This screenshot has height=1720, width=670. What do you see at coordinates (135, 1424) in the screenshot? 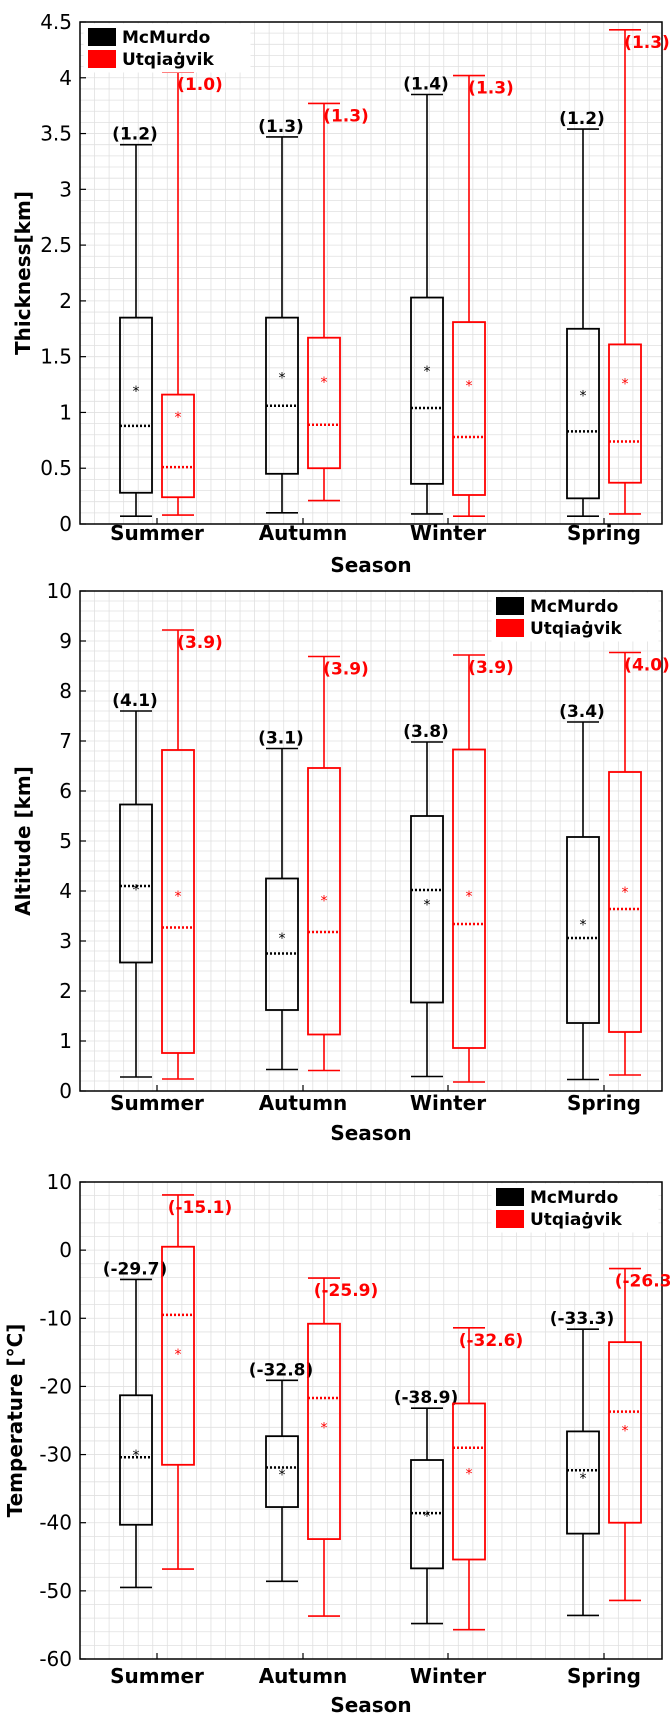
I see `box-mcmurdo-summer: * (-29.7)` at bounding box center [135, 1424].